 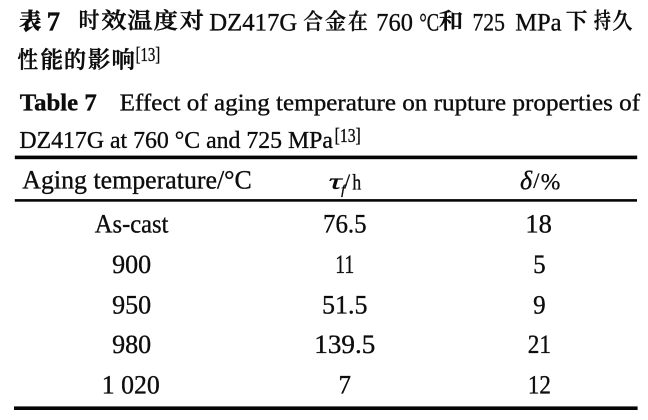 I want to click on svg-text: °C, so click(x=429, y=23).